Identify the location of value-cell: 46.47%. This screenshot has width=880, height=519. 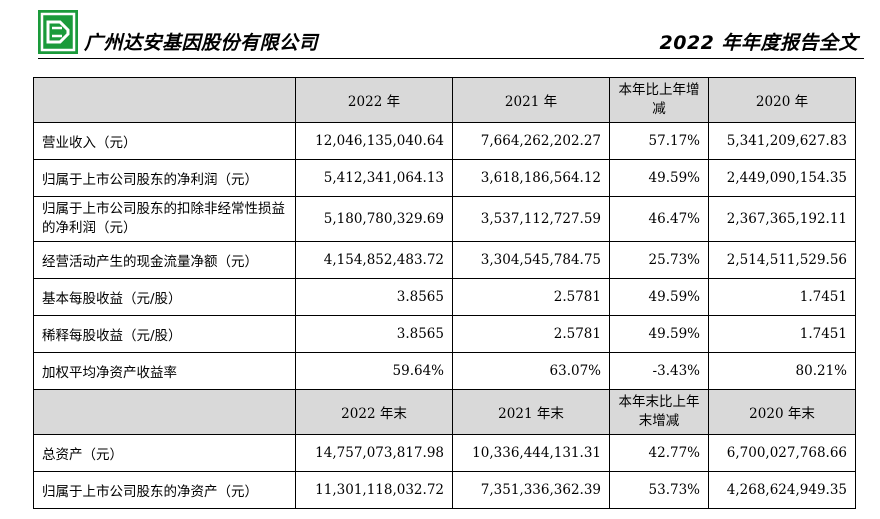
(659, 219).